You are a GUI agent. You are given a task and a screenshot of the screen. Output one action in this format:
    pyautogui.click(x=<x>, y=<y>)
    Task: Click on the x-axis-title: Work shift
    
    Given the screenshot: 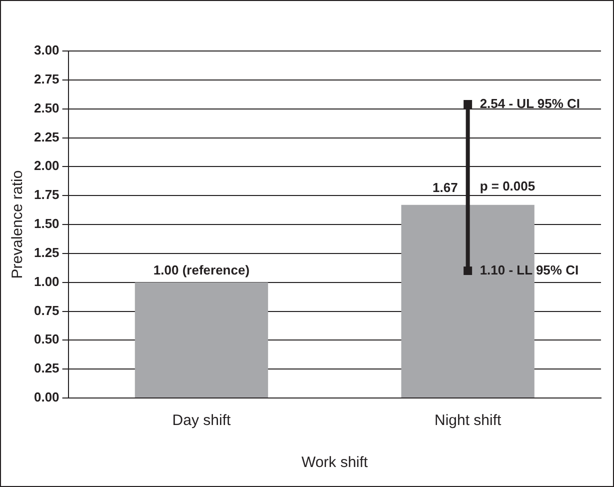 What is the action you would take?
    pyautogui.click(x=335, y=463)
    